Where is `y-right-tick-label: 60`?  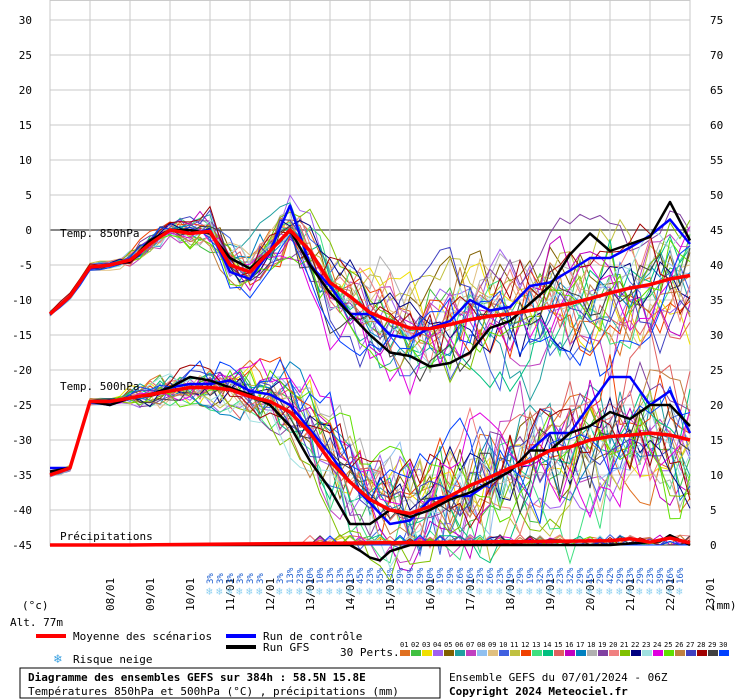
y-right-tick-label: 60 is located at coordinates (716, 125).